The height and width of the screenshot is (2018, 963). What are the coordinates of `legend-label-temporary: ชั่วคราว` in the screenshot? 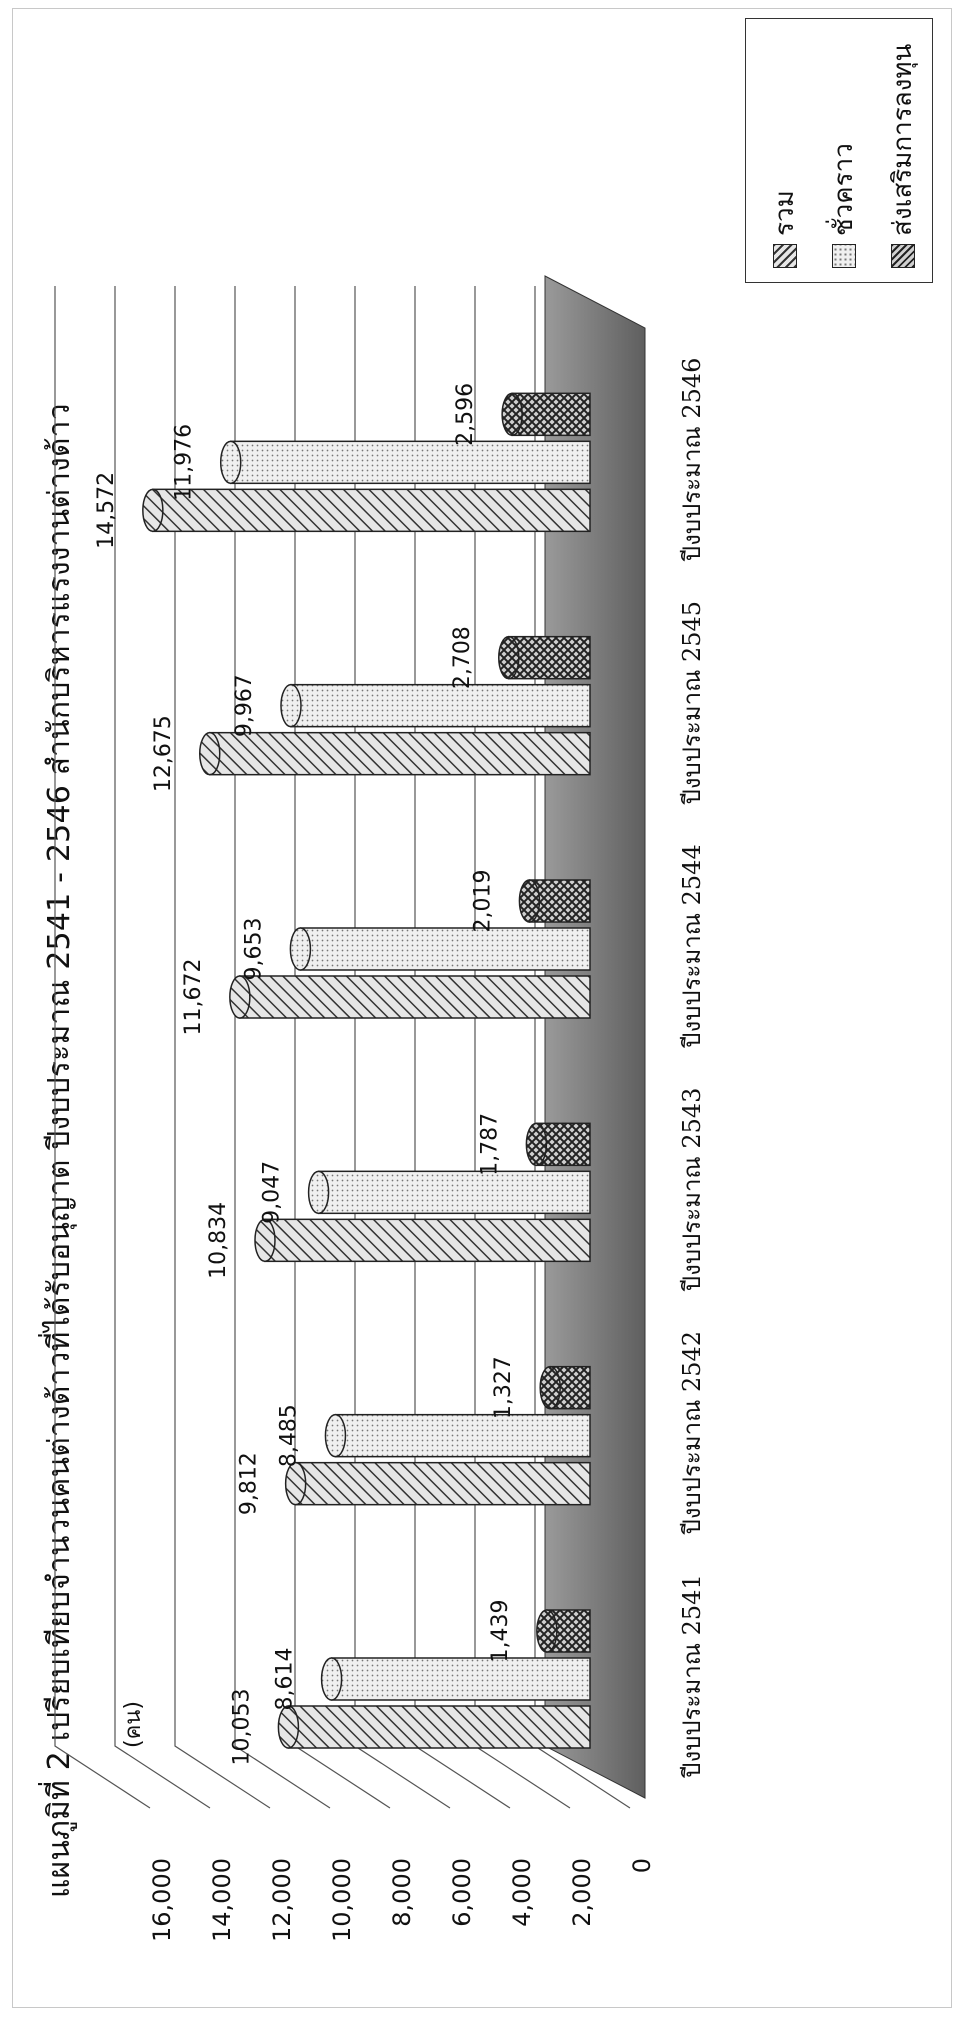 It's located at (844, 189).